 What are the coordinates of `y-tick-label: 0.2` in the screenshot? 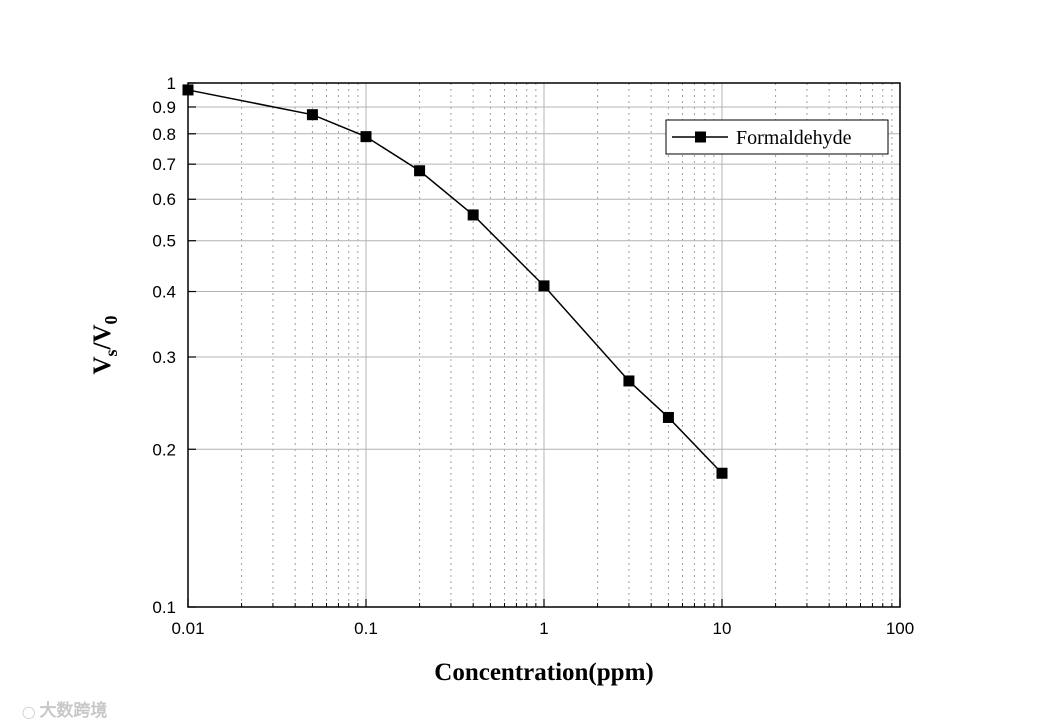 It's located at (164, 449).